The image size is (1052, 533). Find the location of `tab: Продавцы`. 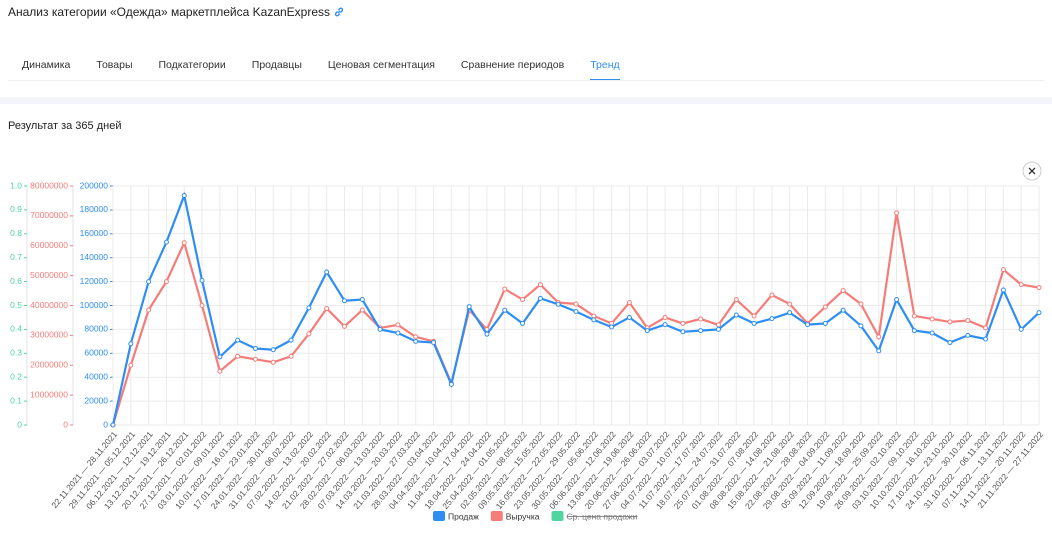

tab: Продавцы is located at coordinates (276, 65).